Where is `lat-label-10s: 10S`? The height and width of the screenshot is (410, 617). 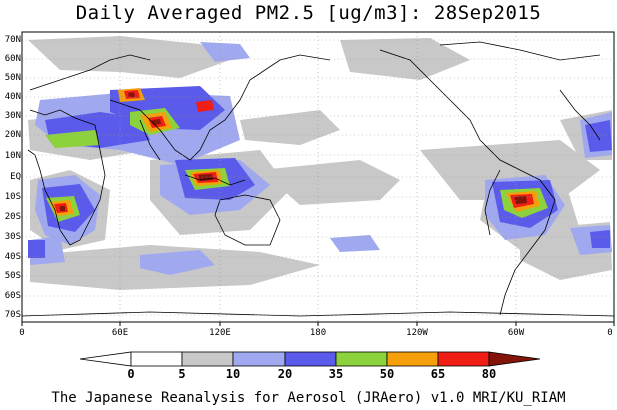
lat-label-10s: 10S is located at coordinates (12, 197).